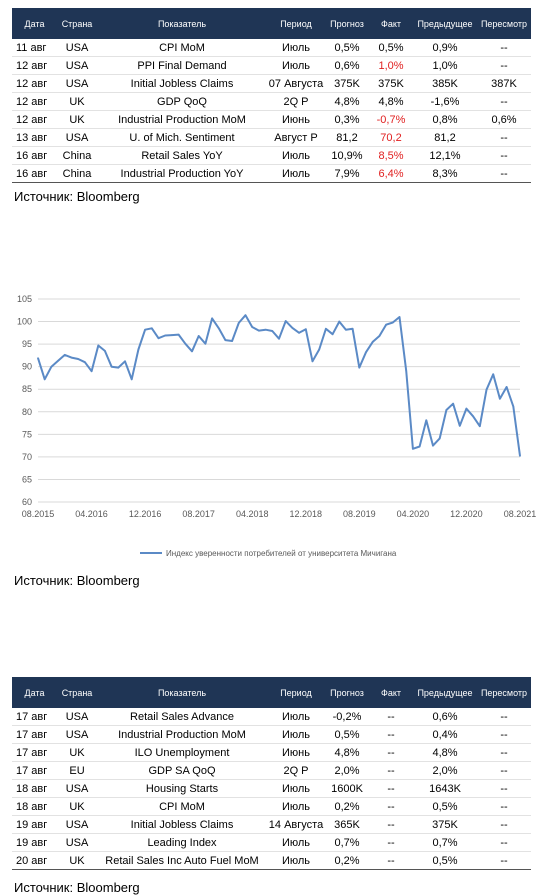 This screenshot has width=544, height=896. Describe the element at coordinates (306, 514) in the screenshot. I see `x-tick-label: 12.2018` at that location.